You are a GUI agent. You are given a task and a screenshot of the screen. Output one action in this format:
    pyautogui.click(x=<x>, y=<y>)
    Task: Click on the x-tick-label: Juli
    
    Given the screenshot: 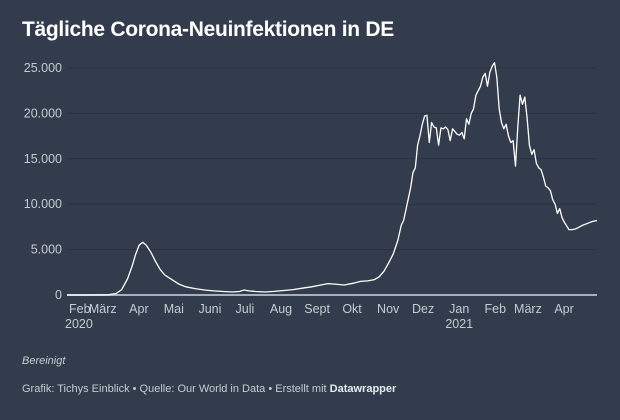 What is the action you would take?
    pyautogui.click(x=245, y=309)
    